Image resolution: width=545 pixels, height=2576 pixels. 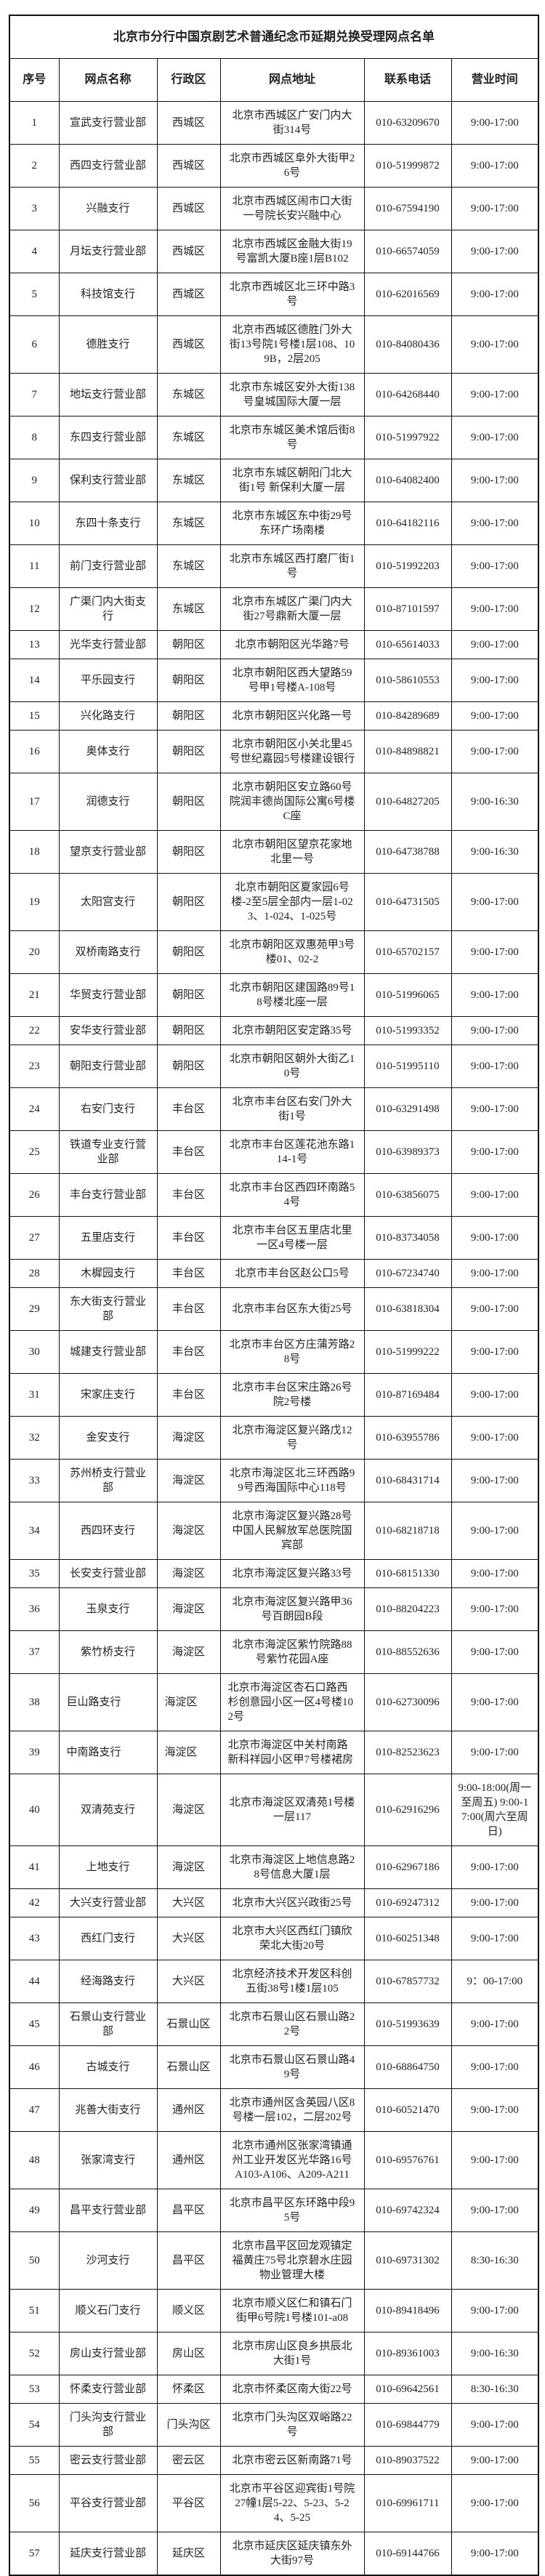 I want to click on header-row: 序号 网点名称 行政区 网点地址 联系电话 营业时间, so click(x=274, y=80).